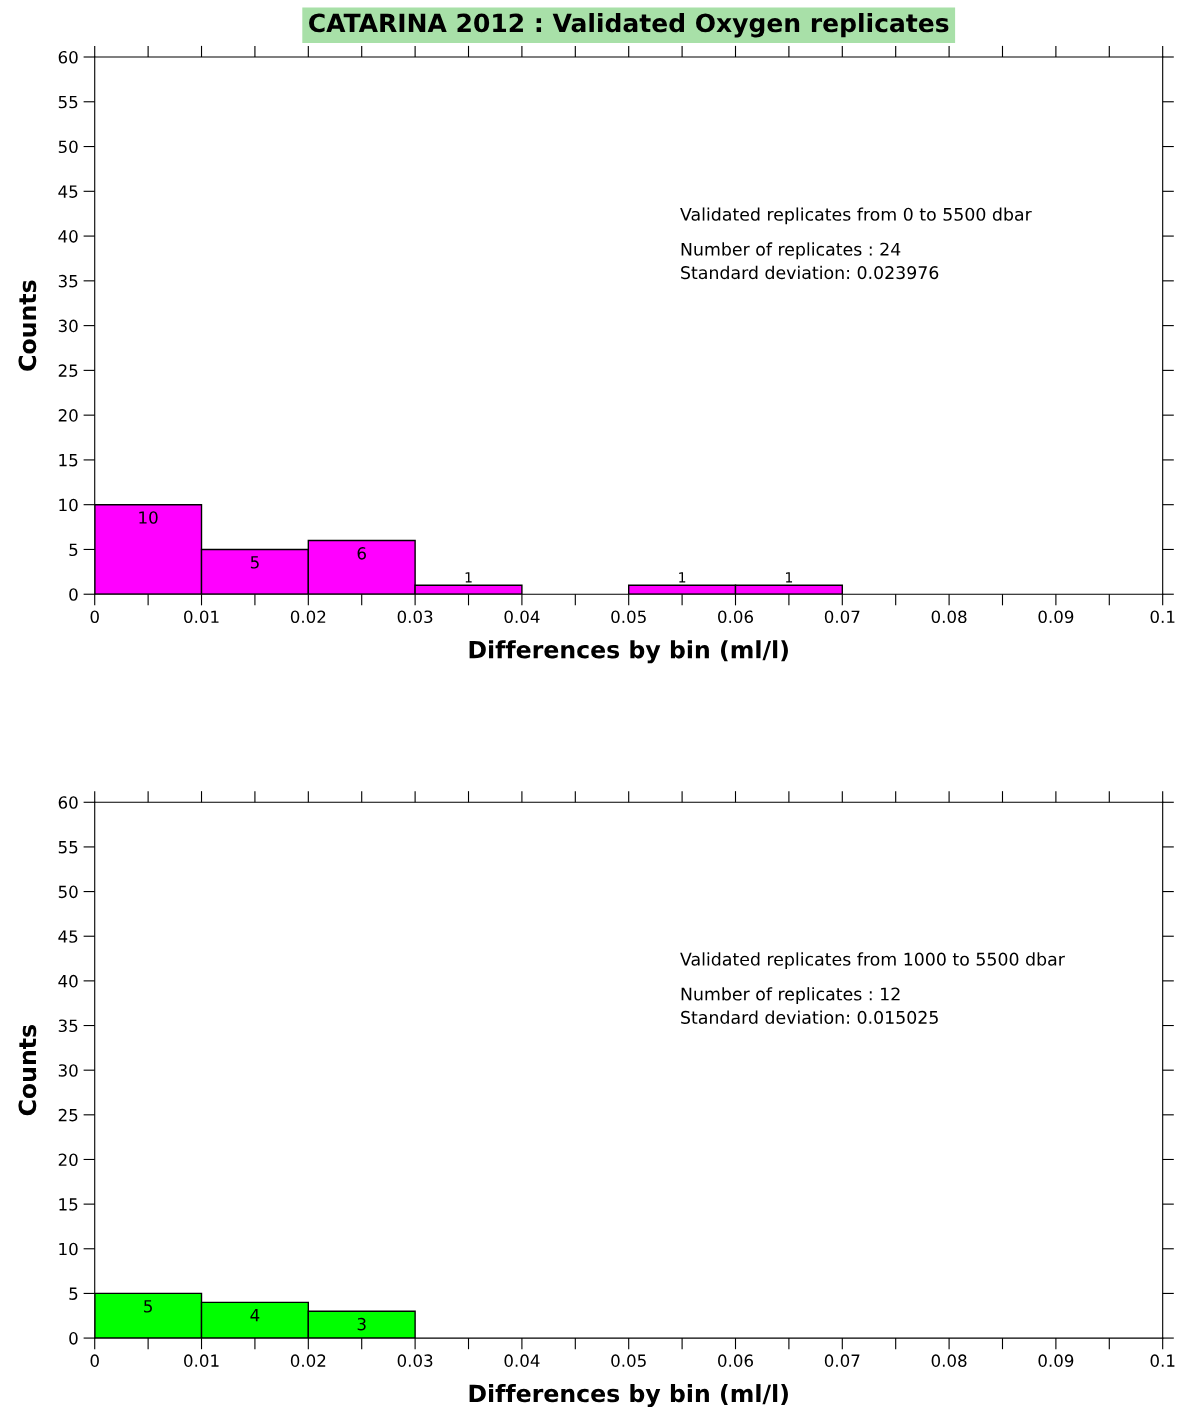 The image size is (1184, 1425). I want to click on annotation: Validated replicates from 0 to 5500 dbar, so click(856, 216).